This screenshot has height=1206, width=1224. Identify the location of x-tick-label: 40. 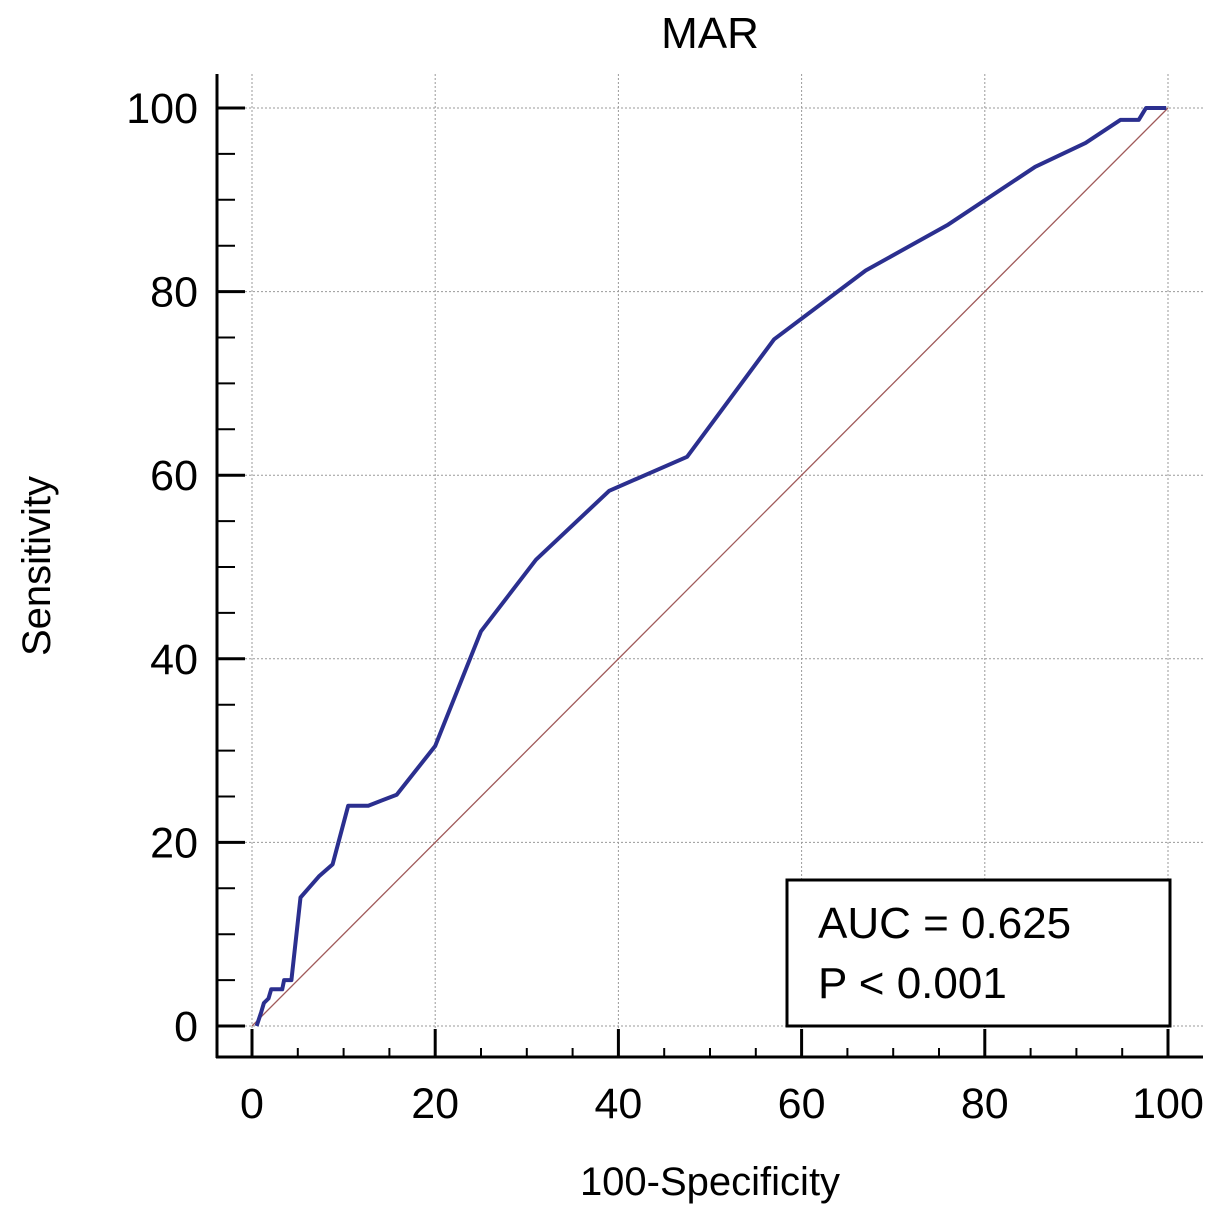
(618, 1104).